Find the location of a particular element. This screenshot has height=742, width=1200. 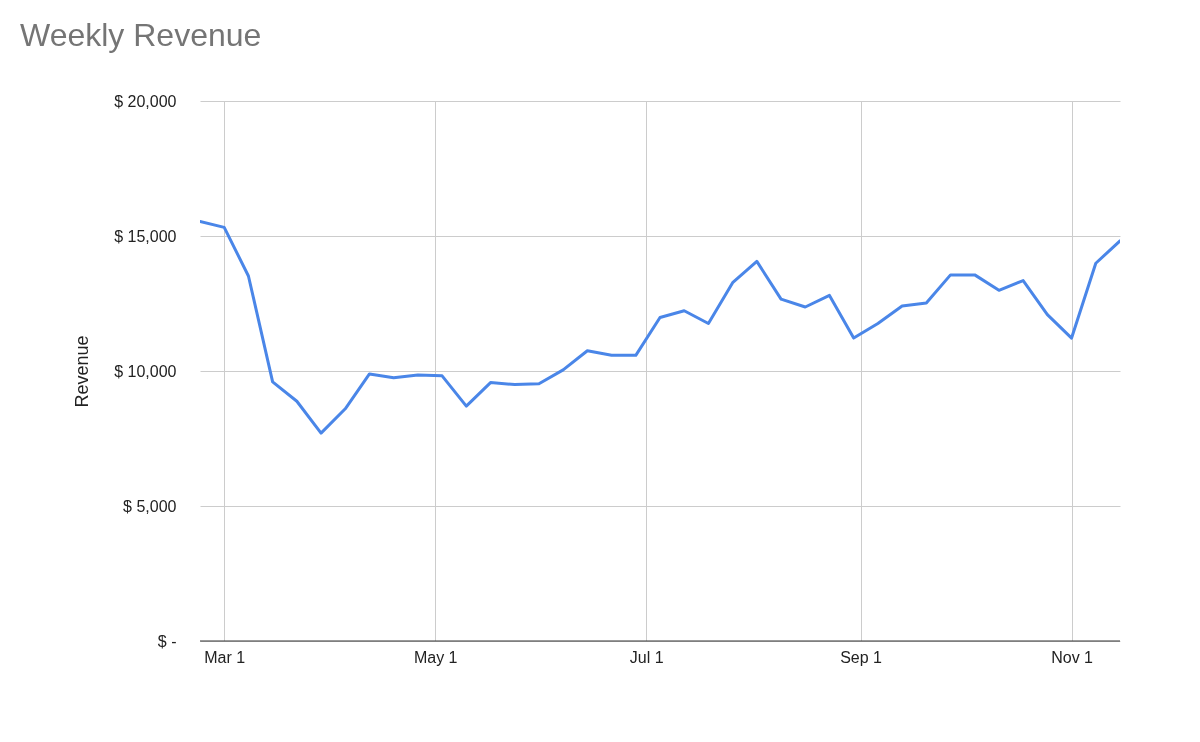

x-tick-label: Sep 1 is located at coordinates (861, 657).